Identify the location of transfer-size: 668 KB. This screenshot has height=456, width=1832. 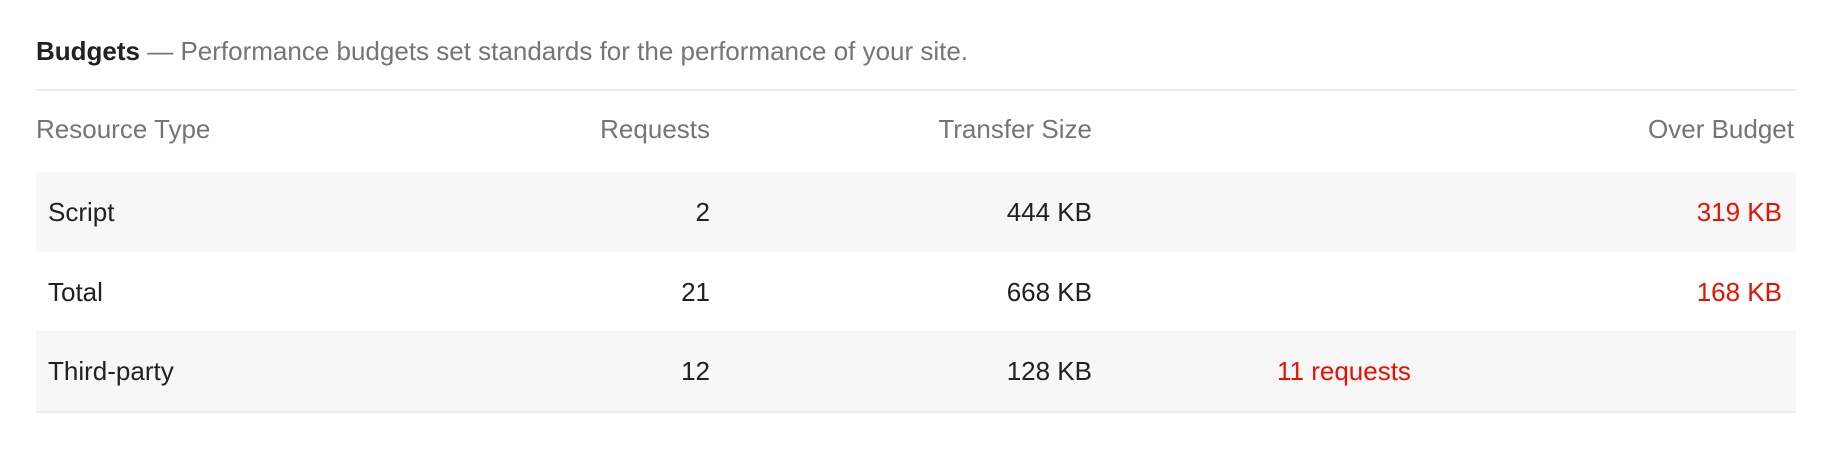
(1049, 292).